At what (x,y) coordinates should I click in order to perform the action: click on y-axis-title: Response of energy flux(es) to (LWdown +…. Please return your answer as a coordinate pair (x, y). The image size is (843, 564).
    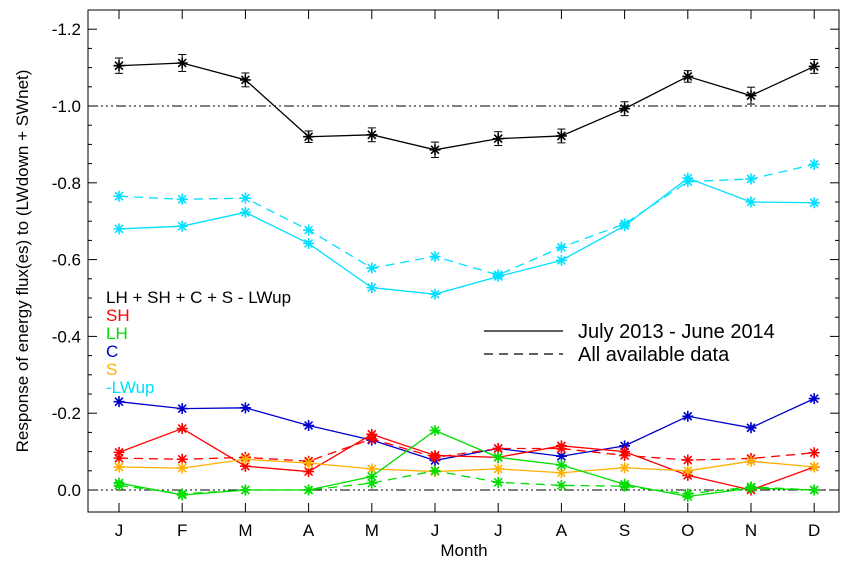
    Looking at the image, I should click on (22, 261).